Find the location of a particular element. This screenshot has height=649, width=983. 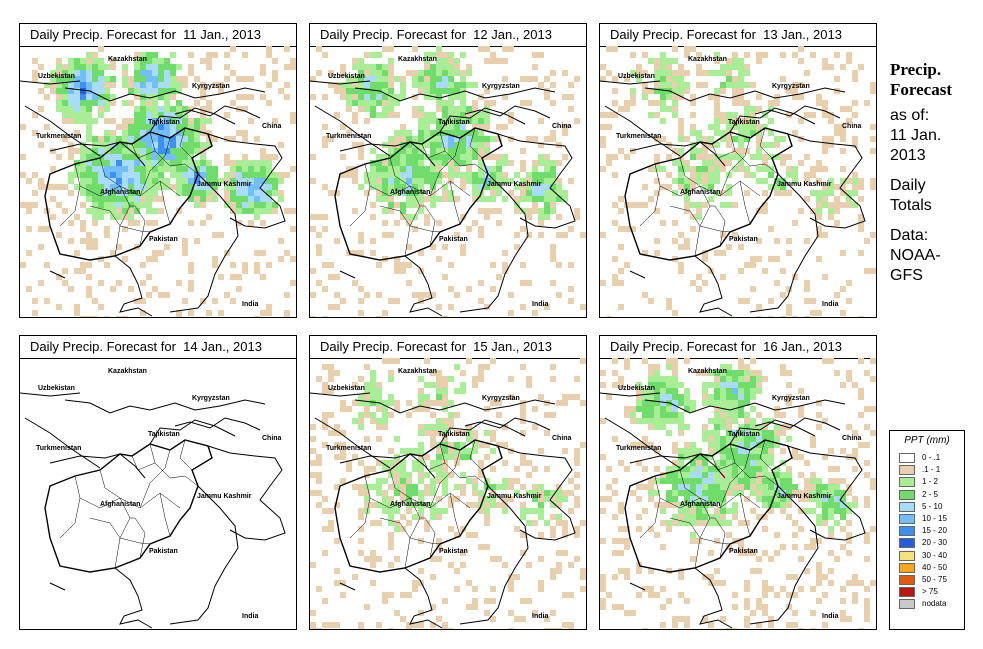

precip-field is located at coordinates (738, 493).